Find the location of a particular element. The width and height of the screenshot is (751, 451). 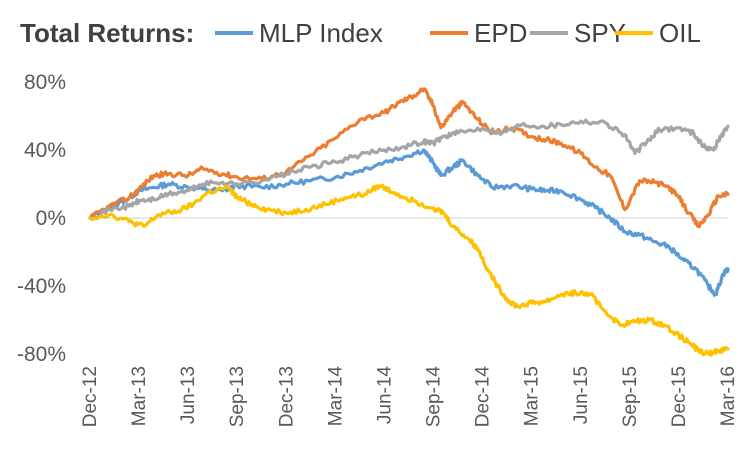

y-axis: 80% 40% 0% -40% -80% is located at coordinates (41, 218).